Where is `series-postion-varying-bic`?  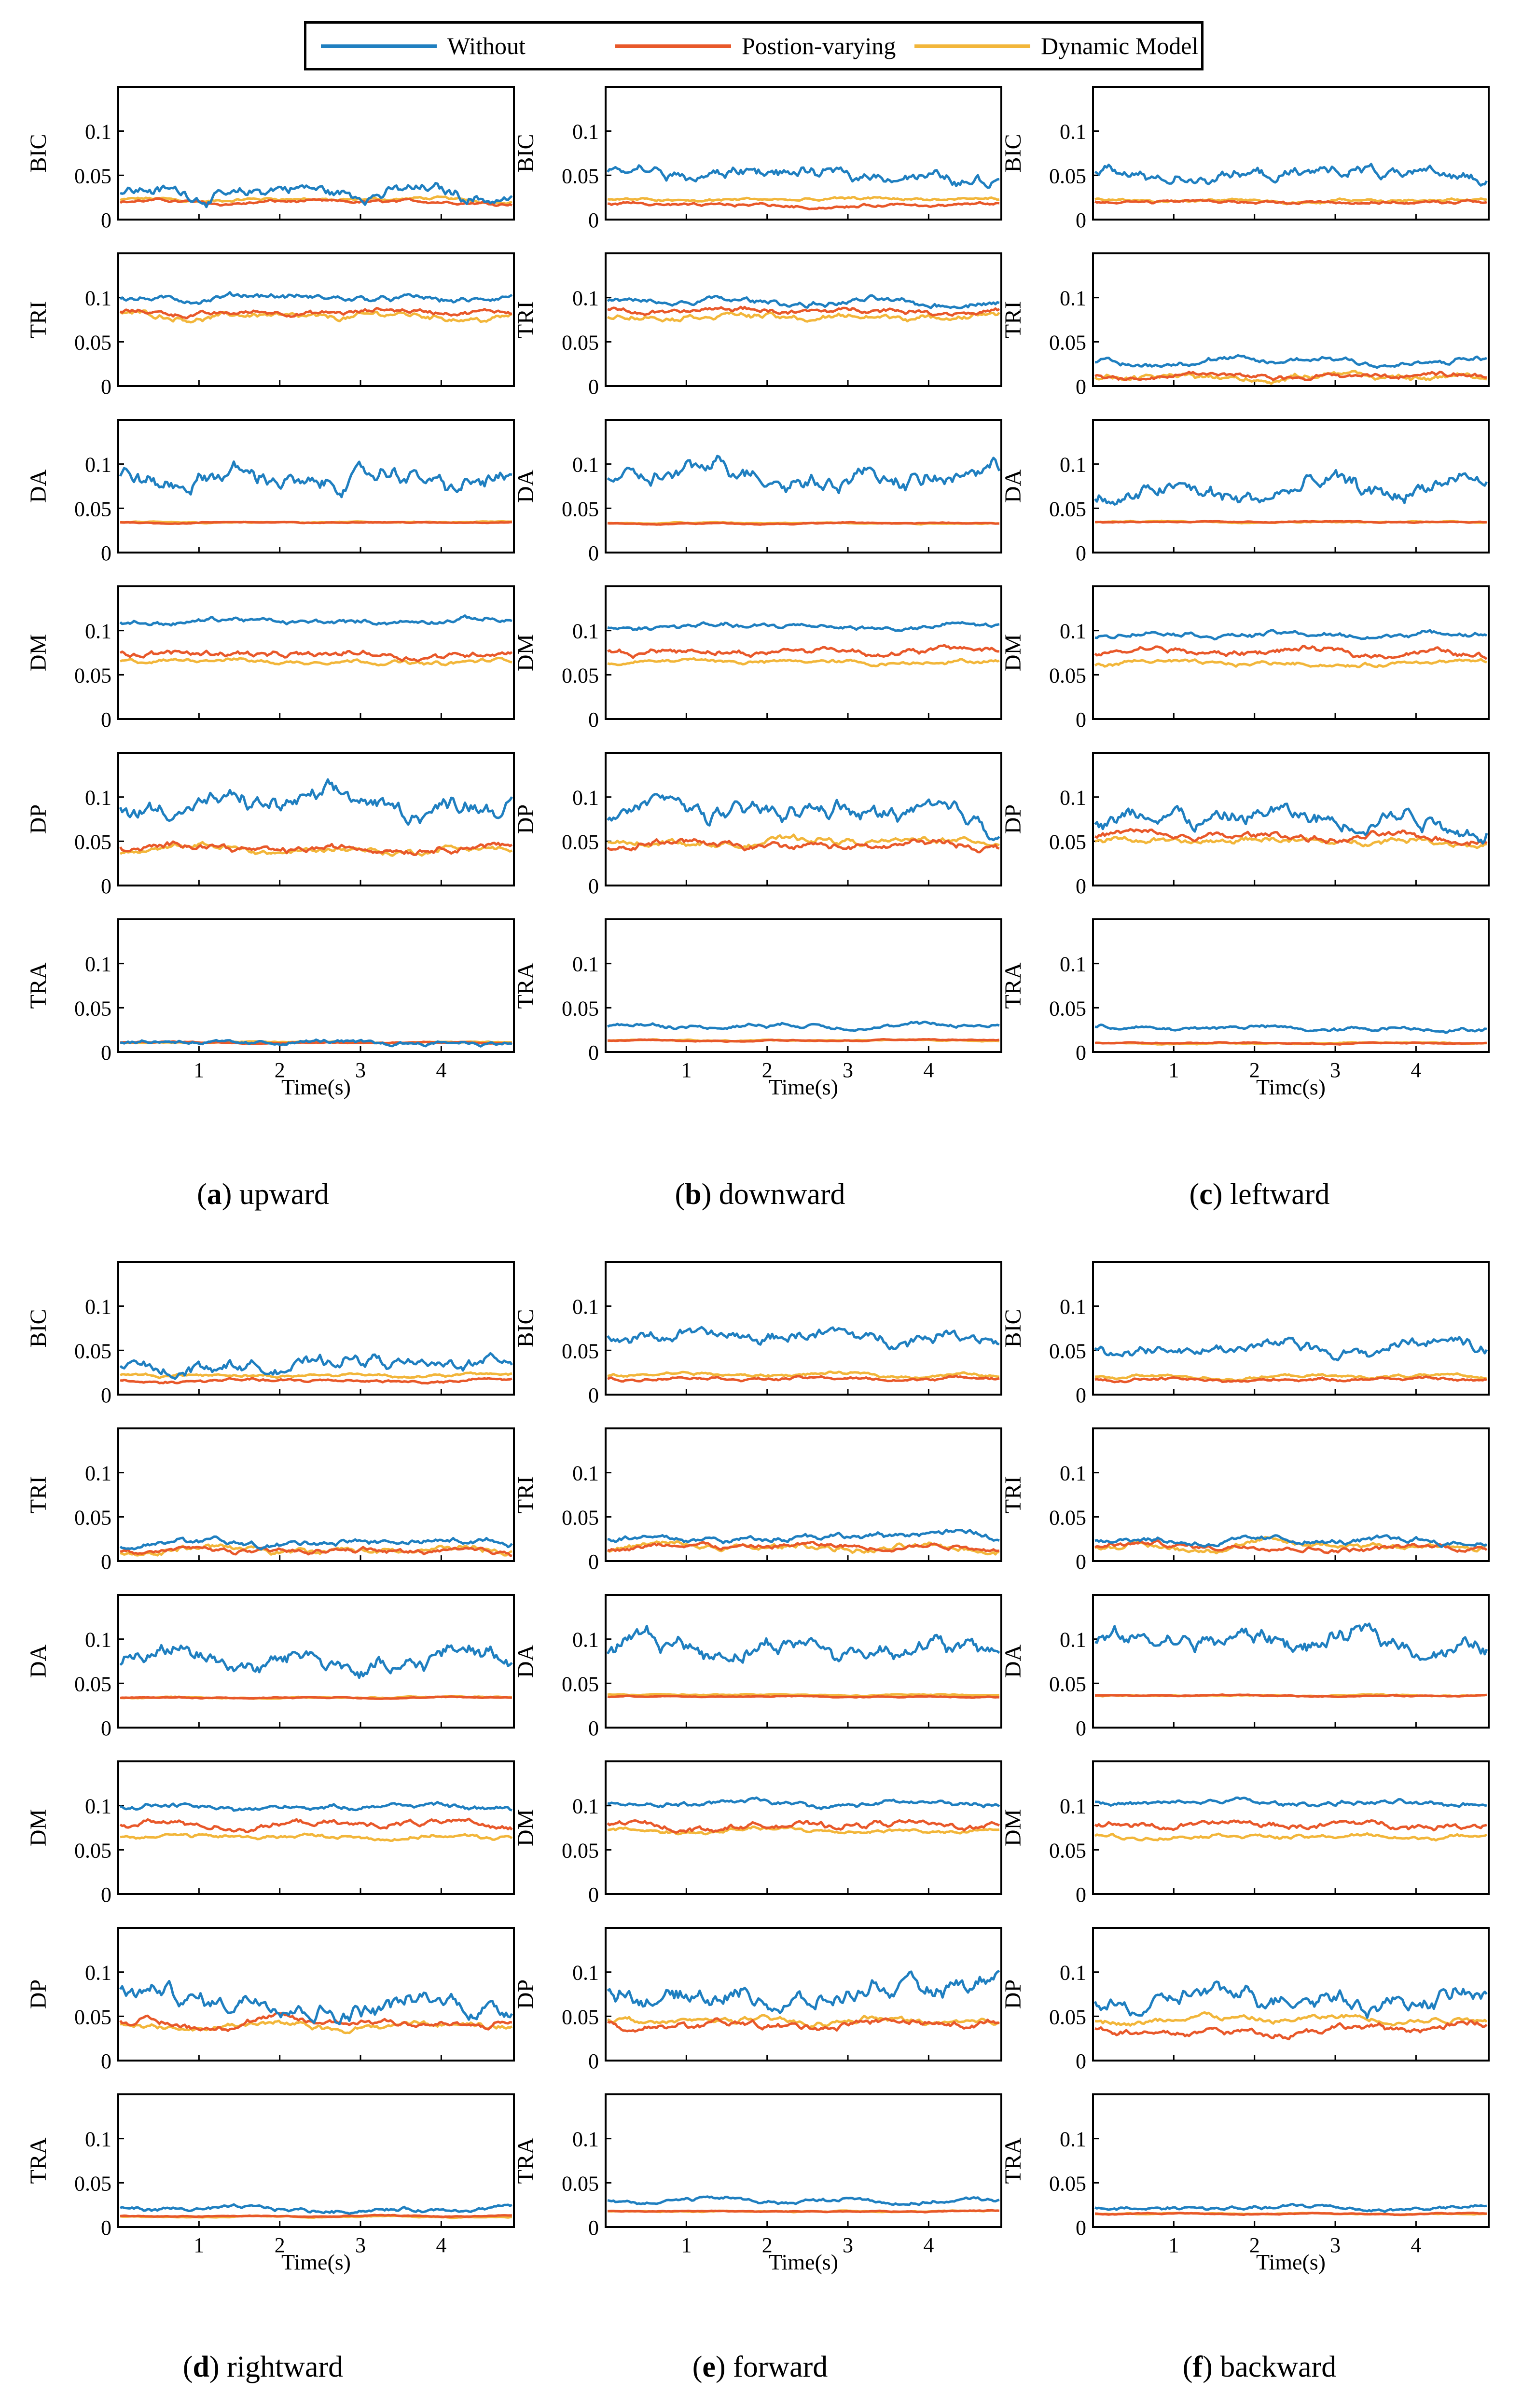
series-postion-varying-bic is located at coordinates (1290, 202).